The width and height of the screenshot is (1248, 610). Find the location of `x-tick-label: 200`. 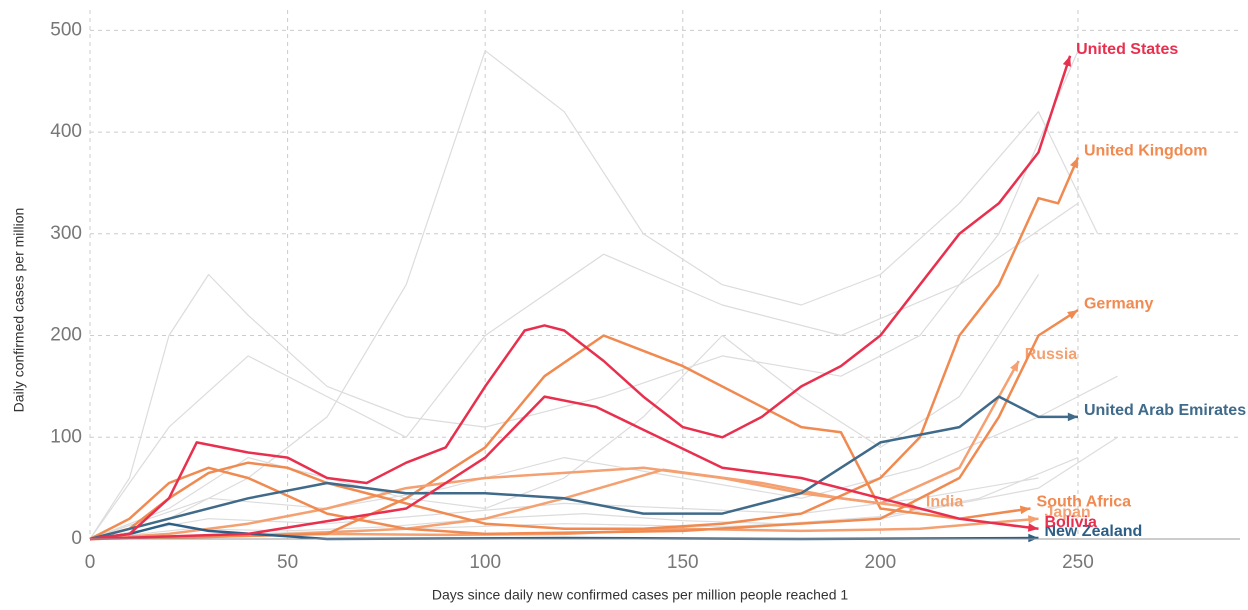

x-tick-label: 200 is located at coordinates (881, 562).